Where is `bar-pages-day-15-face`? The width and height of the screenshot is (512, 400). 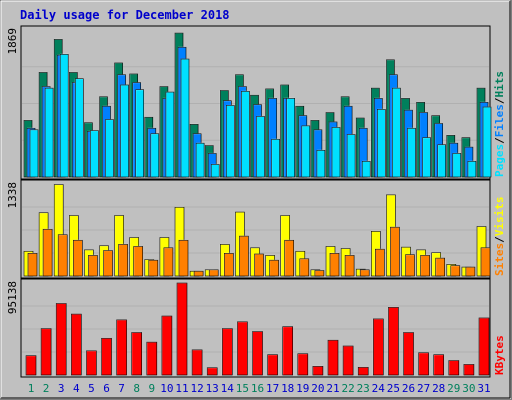
bar-pages-day-15-face is located at coordinates (245, 134).